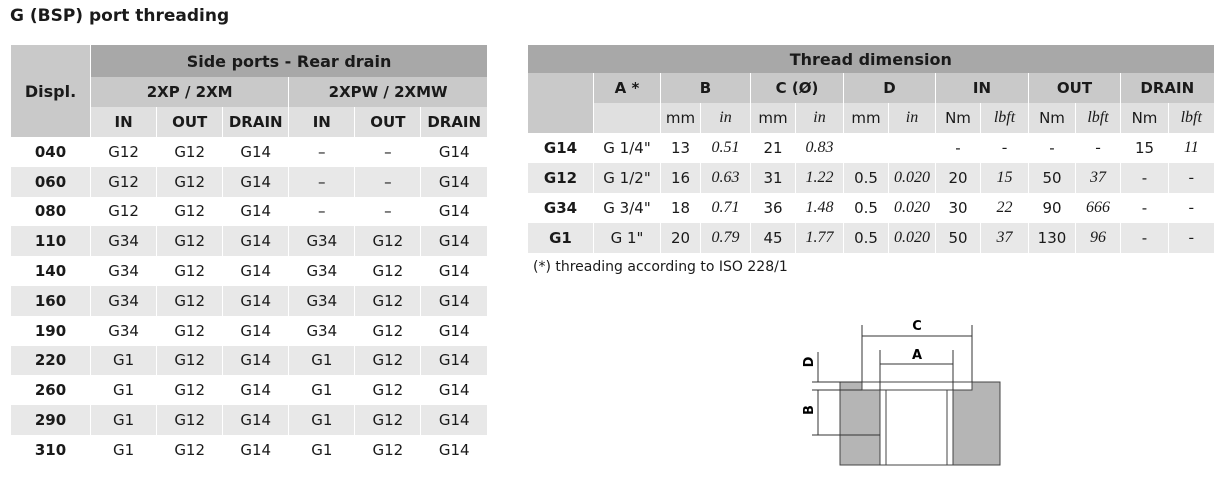  What do you see at coordinates (809, 361) in the screenshot?
I see `dim-label: D` at bounding box center [809, 361].